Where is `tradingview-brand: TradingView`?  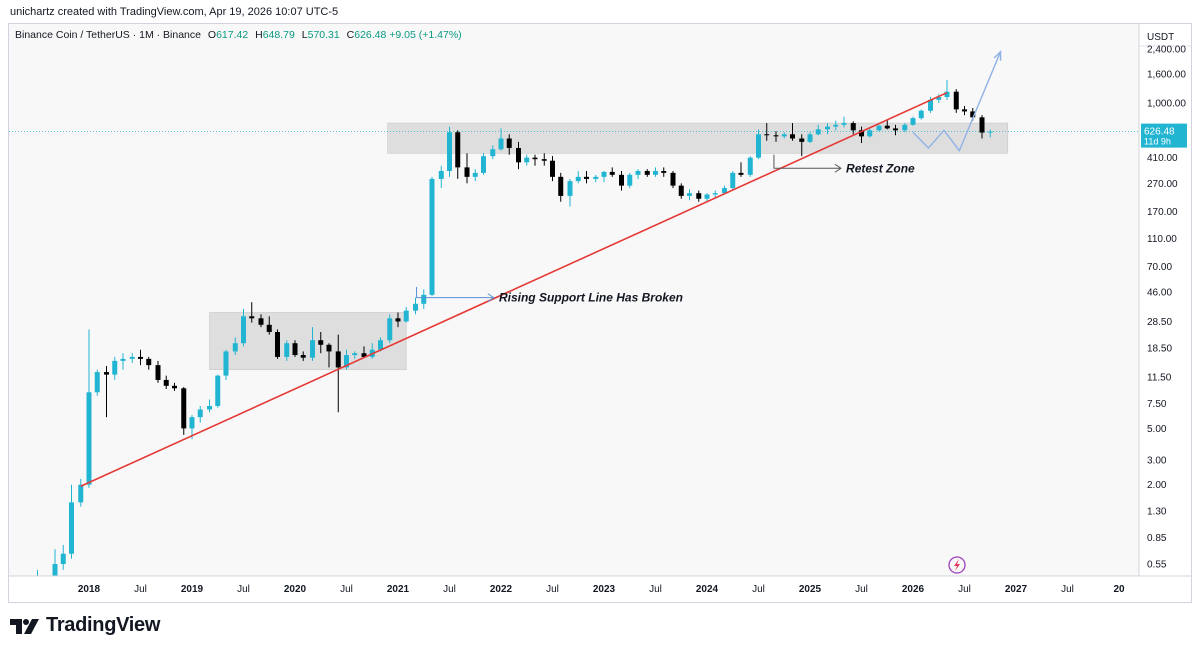
tradingview-brand: TradingView is located at coordinates (85, 625).